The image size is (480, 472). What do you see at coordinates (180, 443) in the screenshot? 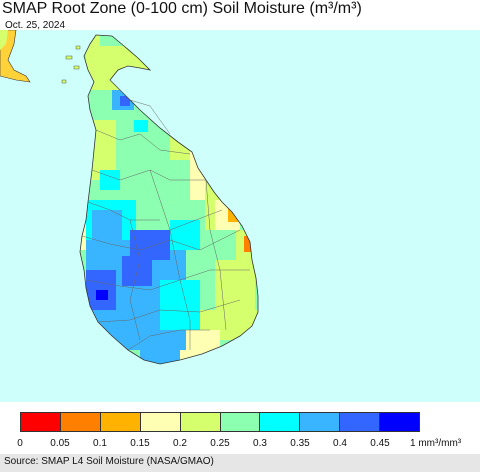
I see `legend-tick: 0.2` at bounding box center [180, 443].